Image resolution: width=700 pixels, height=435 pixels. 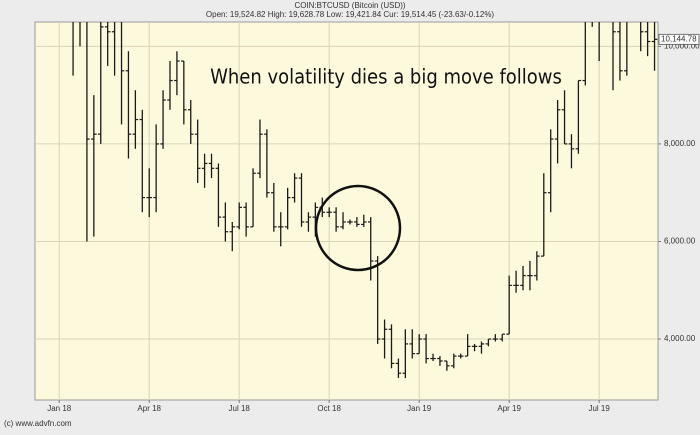 What do you see at coordinates (599, 408) in the screenshot?
I see `x-tick-label: Jul 19` at bounding box center [599, 408].